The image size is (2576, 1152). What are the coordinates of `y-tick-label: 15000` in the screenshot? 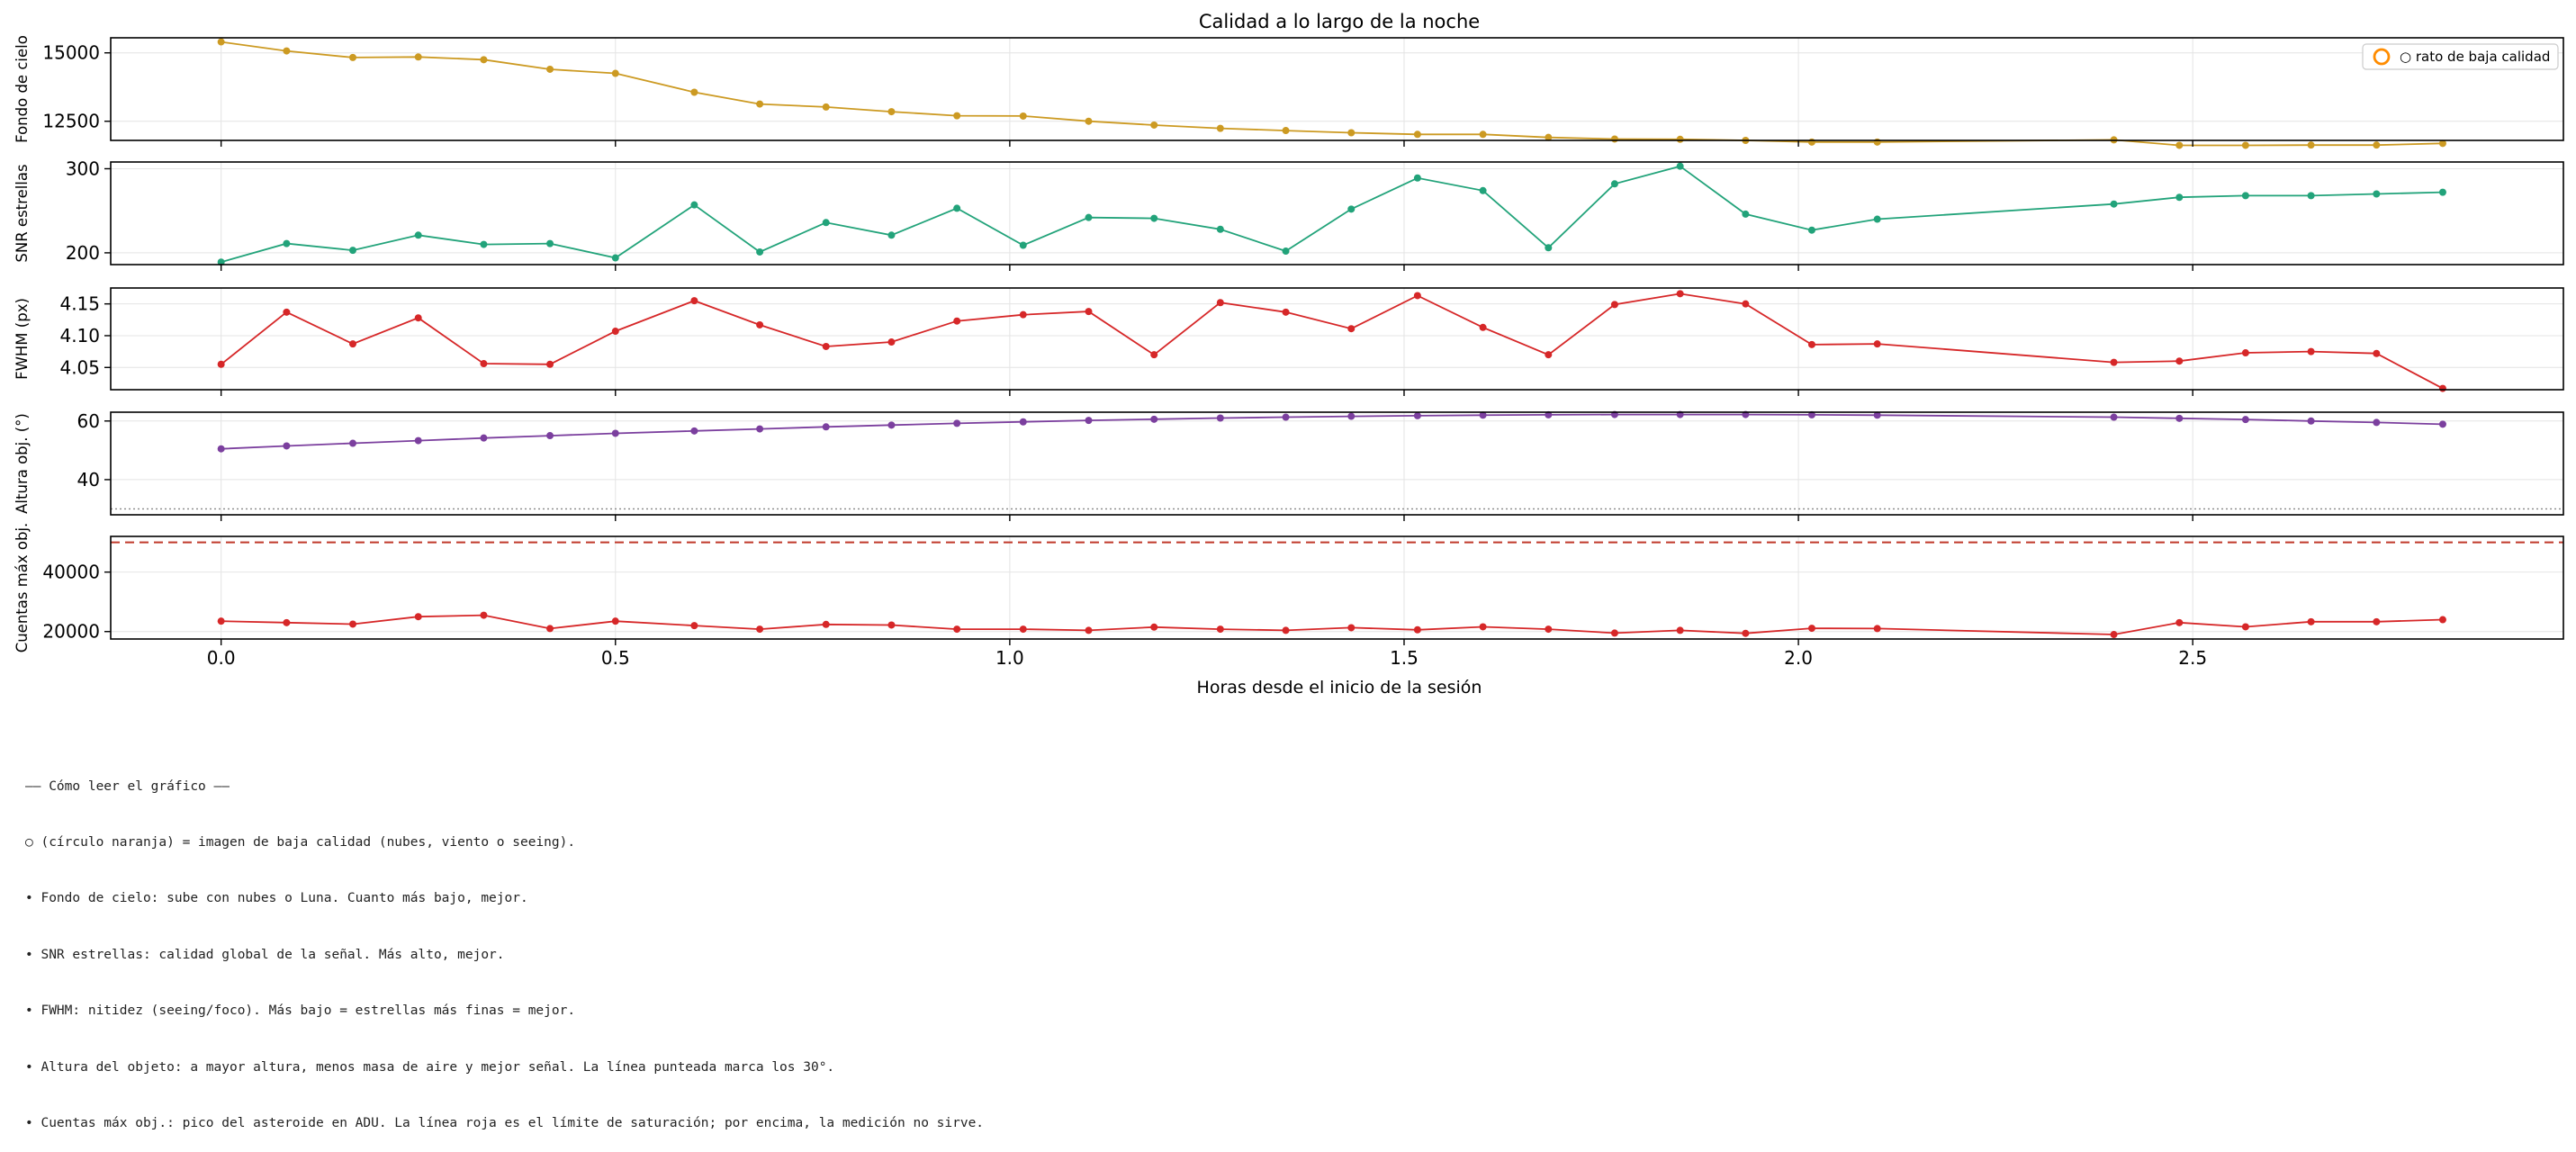 It's located at (71, 53).